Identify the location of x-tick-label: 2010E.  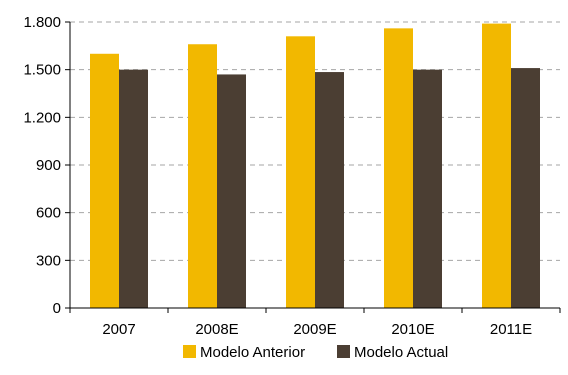
(412, 329).